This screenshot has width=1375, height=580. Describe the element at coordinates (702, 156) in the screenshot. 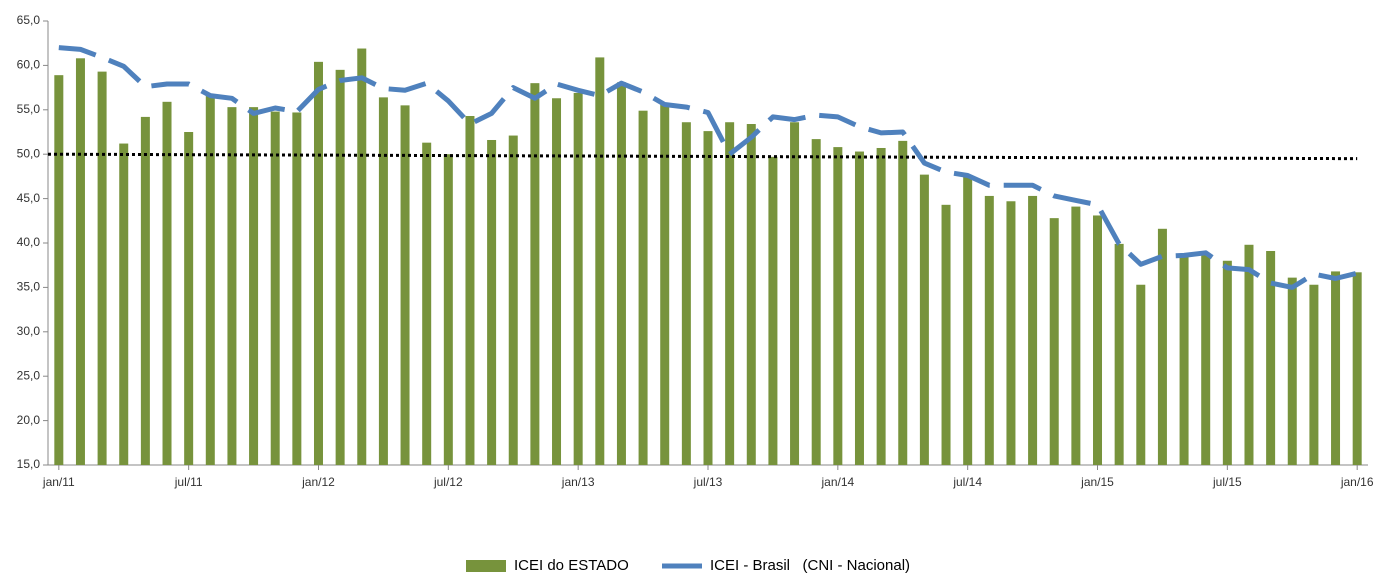

I see `trend-line` at that location.